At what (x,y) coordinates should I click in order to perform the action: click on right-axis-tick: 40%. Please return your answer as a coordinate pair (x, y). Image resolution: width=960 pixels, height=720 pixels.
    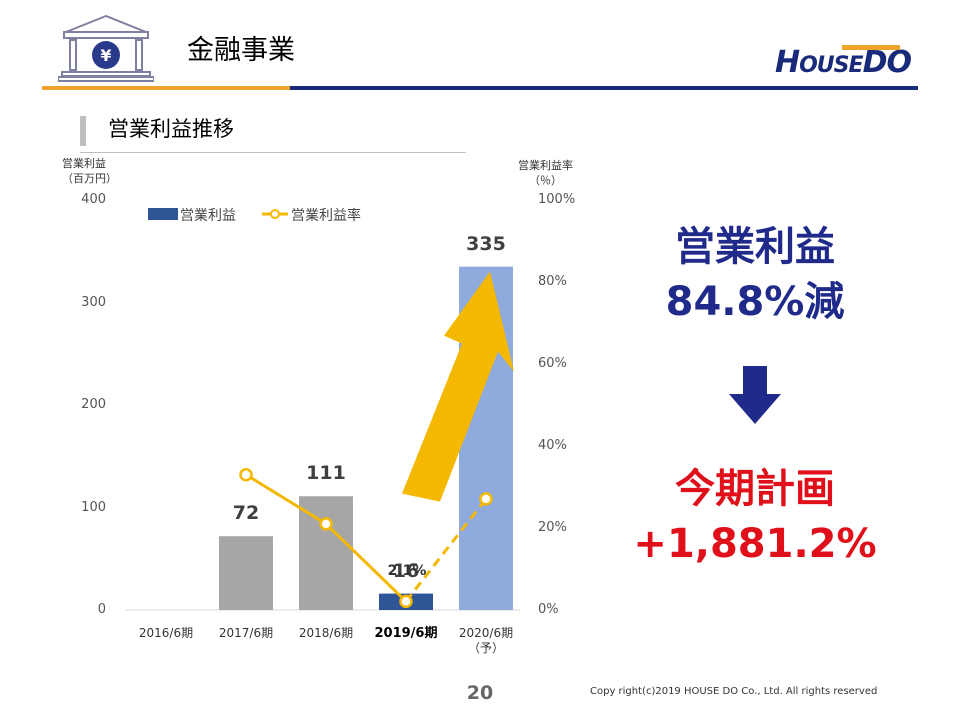
    Looking at the image, I should click on (552, 445).